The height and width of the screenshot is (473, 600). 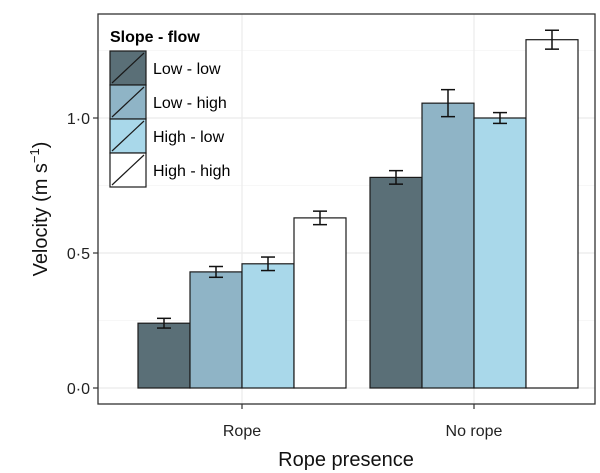 I want to click on y-tick-label: 1·0, so click(x=78, y=119).